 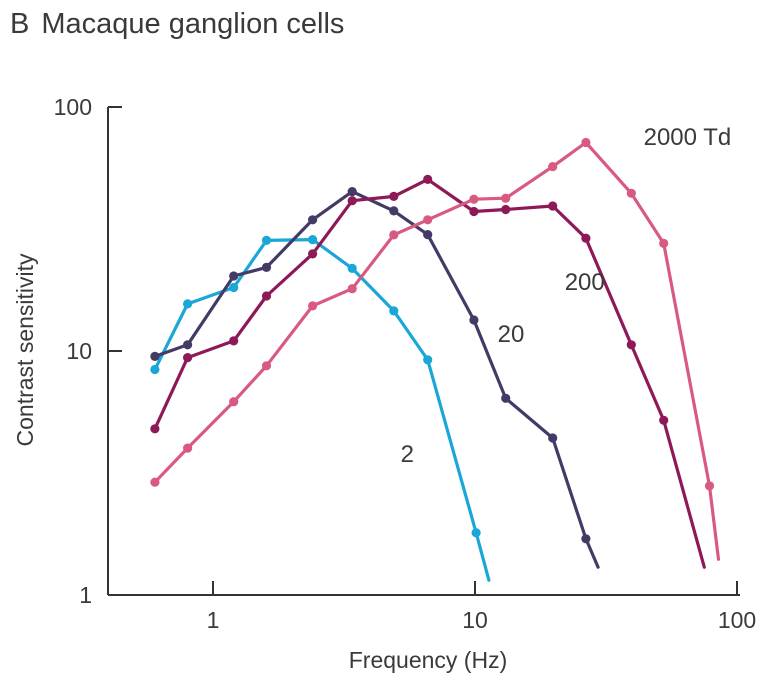 I want to click on x-tick-label-100: 100, so click(x=737, y=620).